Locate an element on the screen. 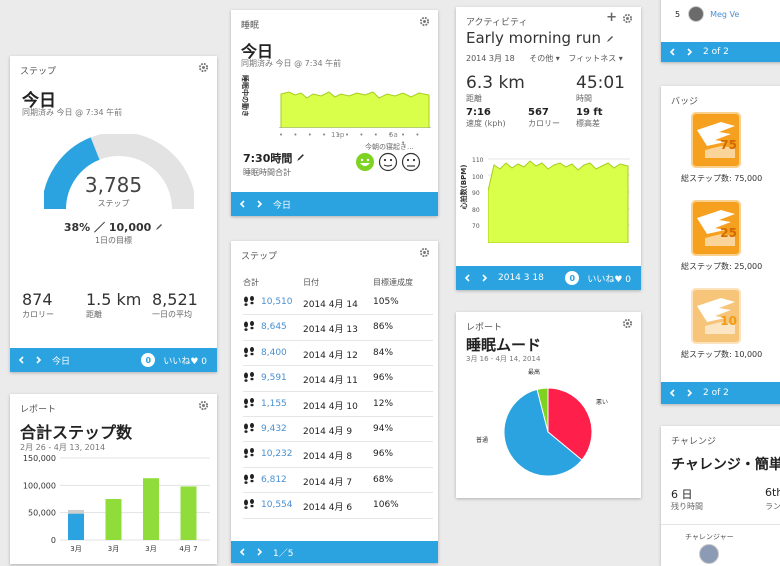 The width and height of the screenshot is (780, 566). steps-total-link: 8,400 is located at coordinates (274, 352).